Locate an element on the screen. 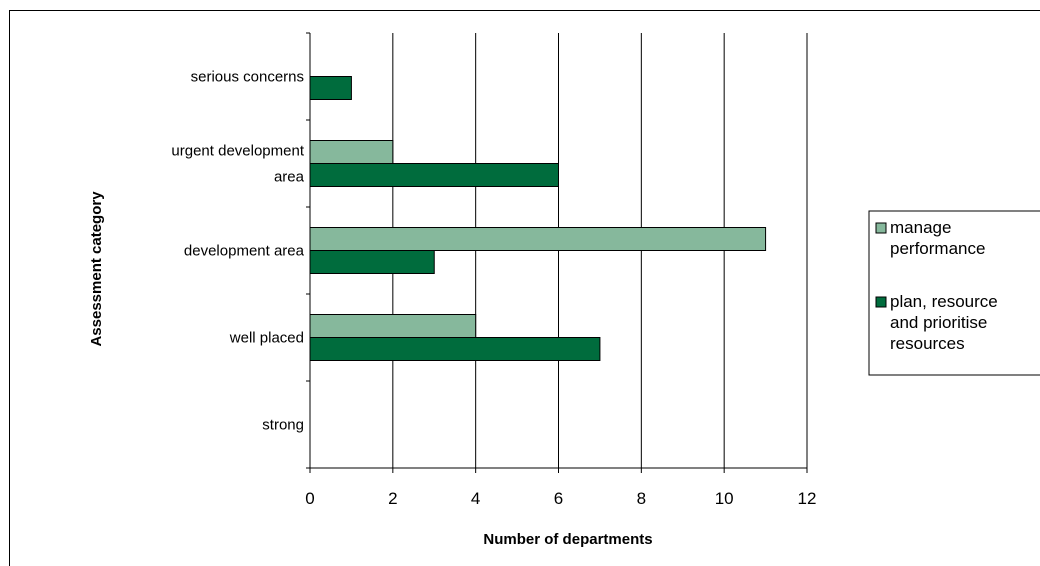 The image size is (1040, 566). category-label: serious concerns is located at coordinates (247, 77).